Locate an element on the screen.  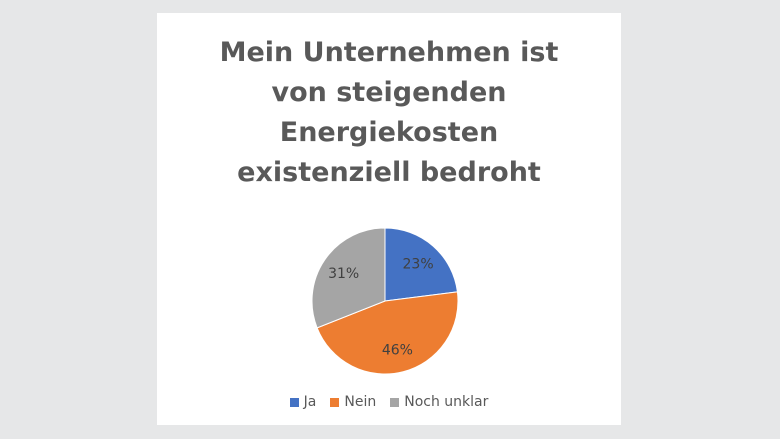
legend-item-ja: Ja is located at coordinates (303, 402).